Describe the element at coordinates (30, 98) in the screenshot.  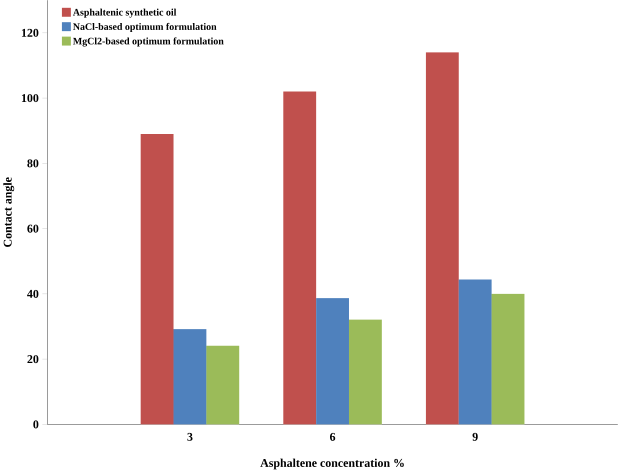
I see `y-tick-label: 100` at that location.